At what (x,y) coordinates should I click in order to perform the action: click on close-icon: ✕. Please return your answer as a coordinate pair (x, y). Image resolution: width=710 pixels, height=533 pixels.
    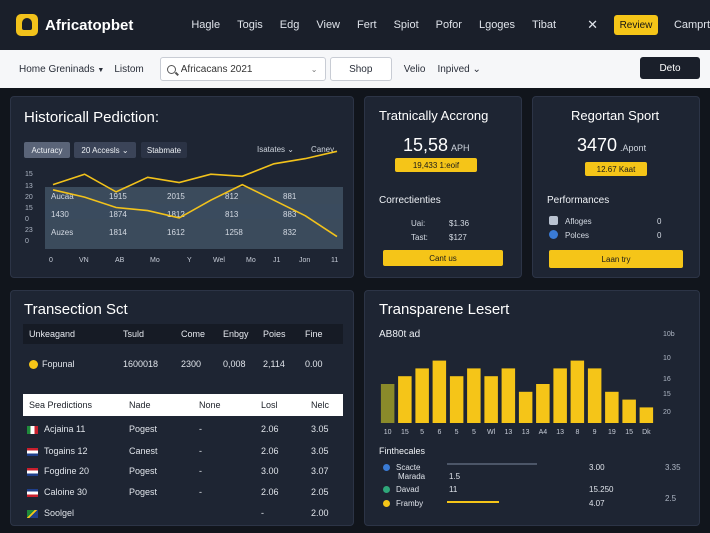
    Looking at the image, I should click on (592, 24).